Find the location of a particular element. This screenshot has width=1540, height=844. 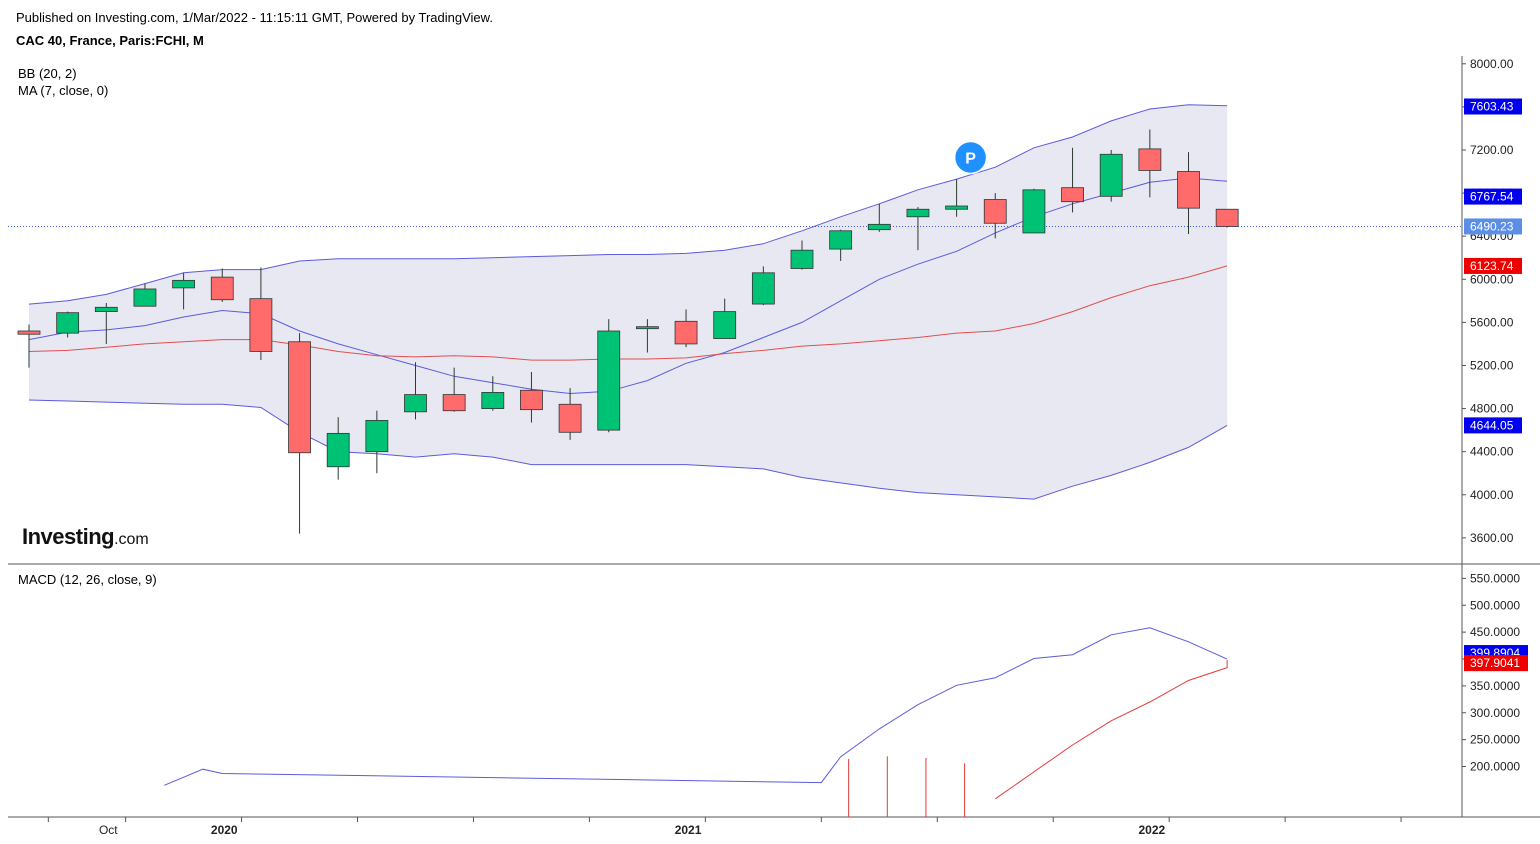

logo-suffix: .com is located at coordinates (131, 539).